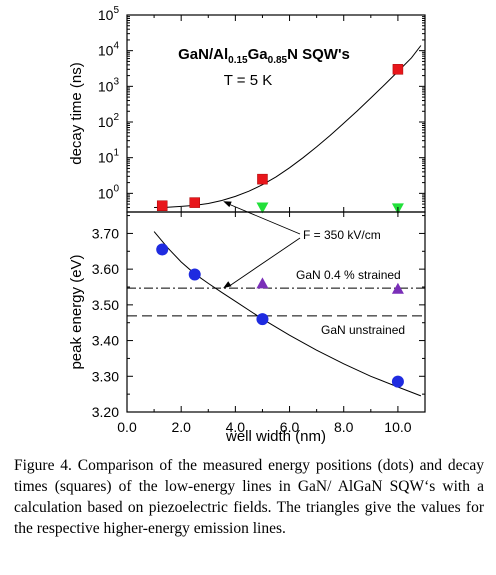 This screenshot has height=575, width=496. Describe the element at coordinates (363, 330) in the screenshot. I see `reference-line-label: GaN unstrained` at that location.